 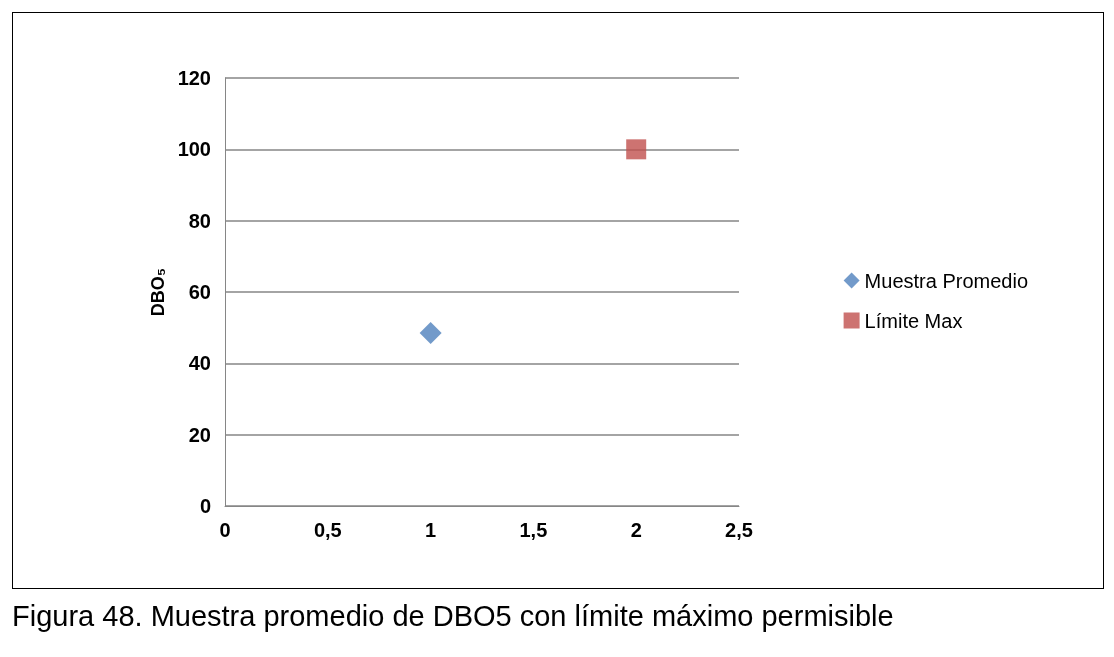 I want to click on y-axis-title: DBO₅, so click(x=158, y=292).